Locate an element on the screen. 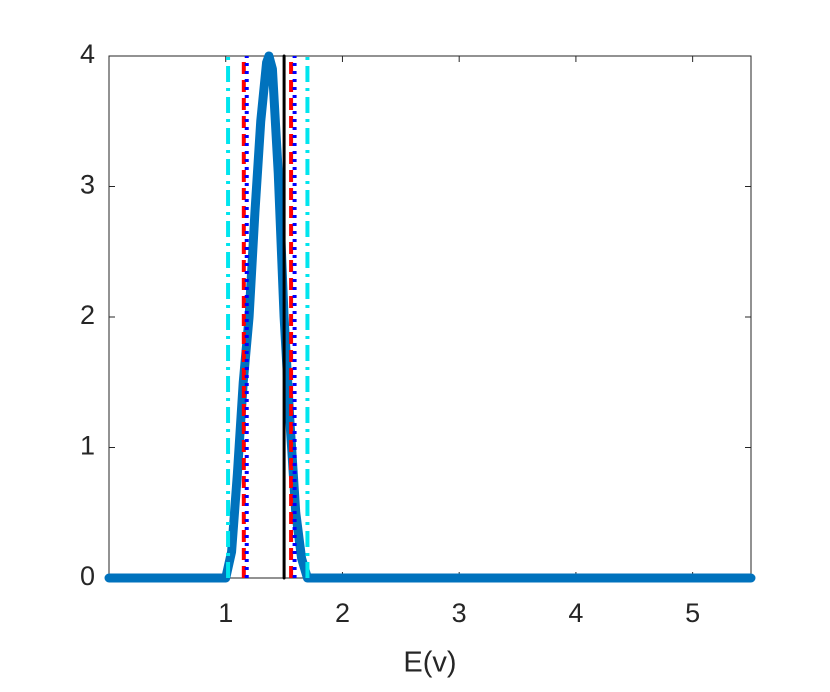 This screenshot has height=692, width=830. x-tick-label: 4 is located at coordinates (575, 613).